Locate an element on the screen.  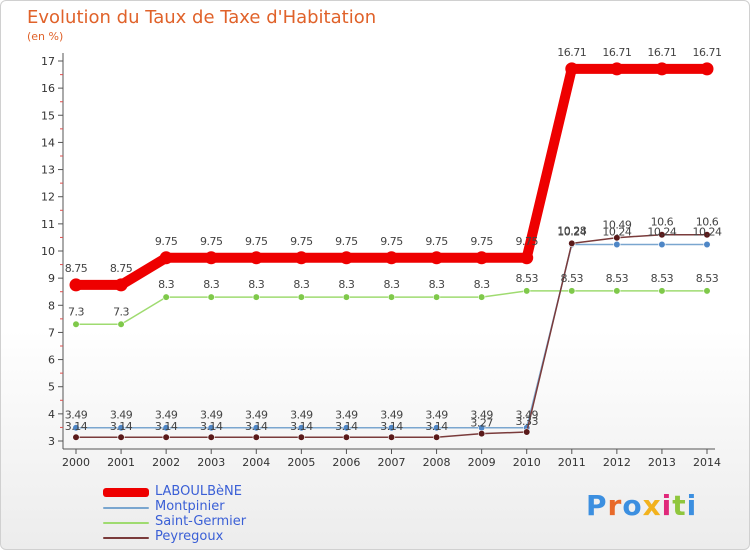
x-tick-label: 2005 is located at coordinates (301, 462).